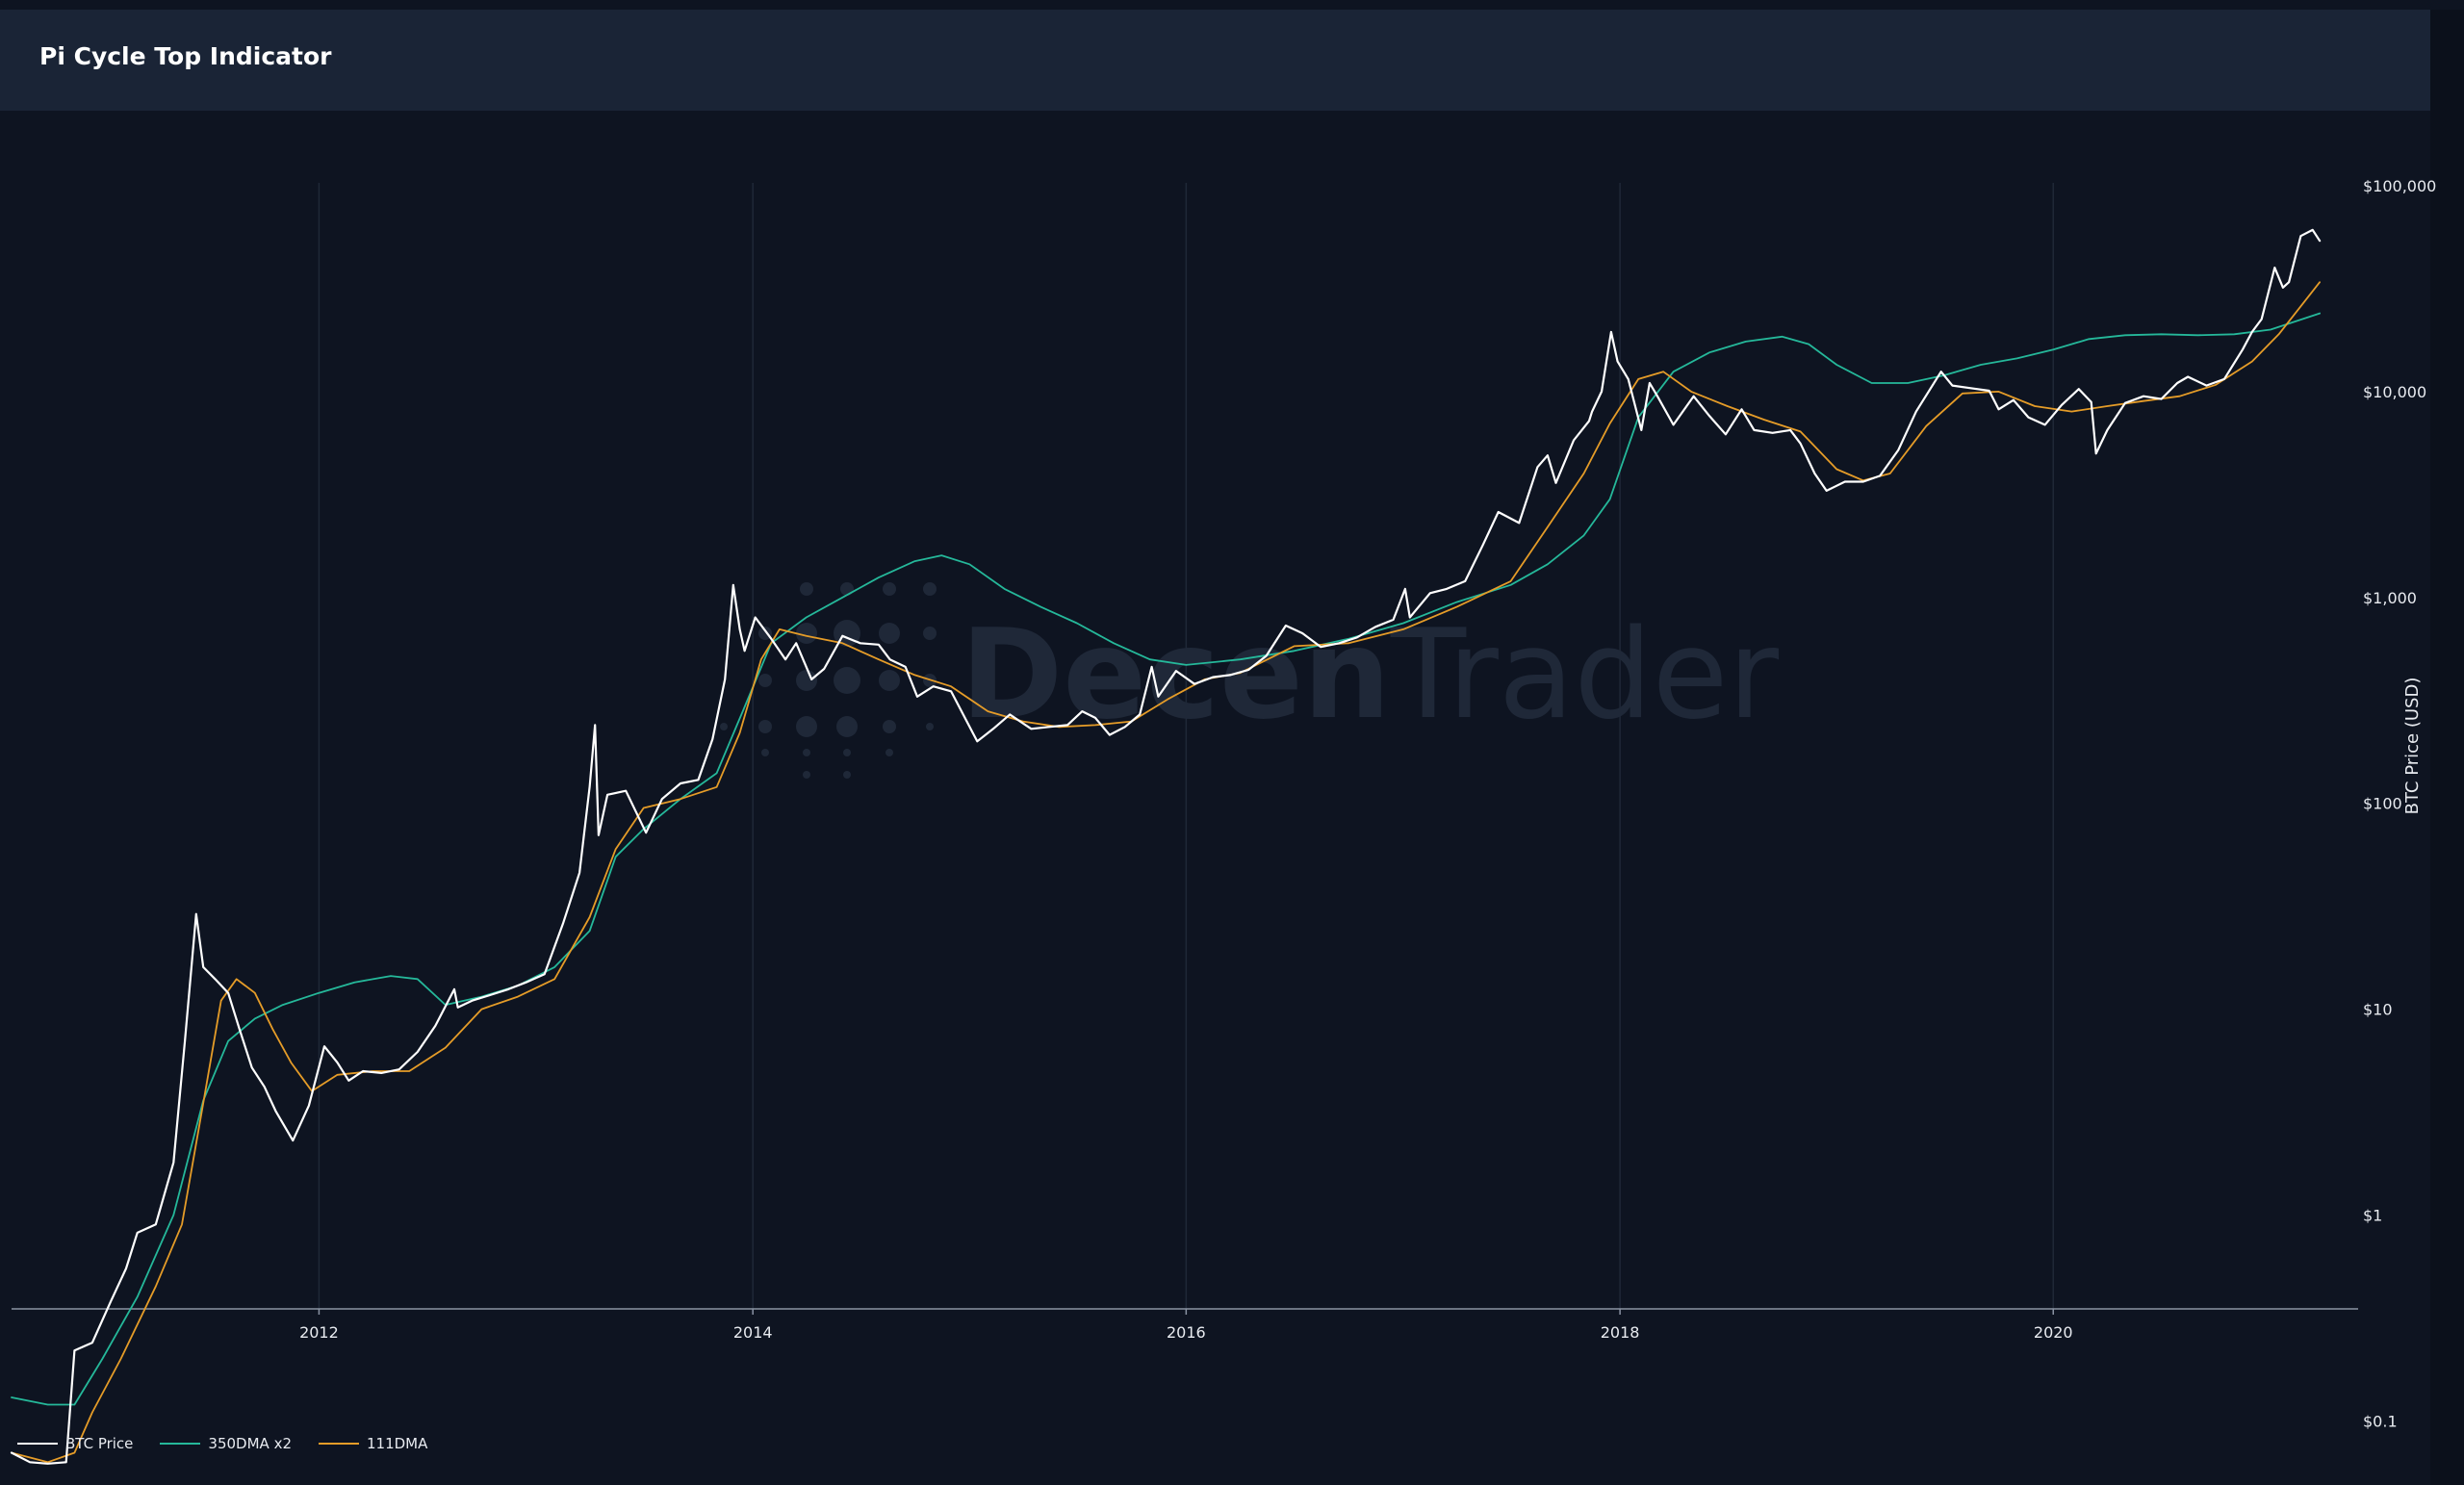 The width and height of the screenshot is (2464, 1485). Describe the element at coordinates (397, 1443) in the screenshot. I see `legend-label-111dma: 111DMA` at that location.